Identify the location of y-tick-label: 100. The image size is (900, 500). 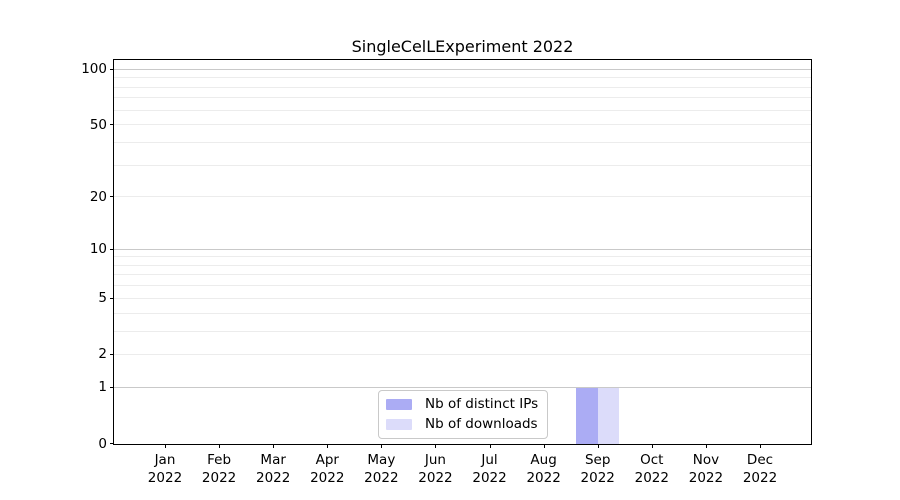
(94, 69).